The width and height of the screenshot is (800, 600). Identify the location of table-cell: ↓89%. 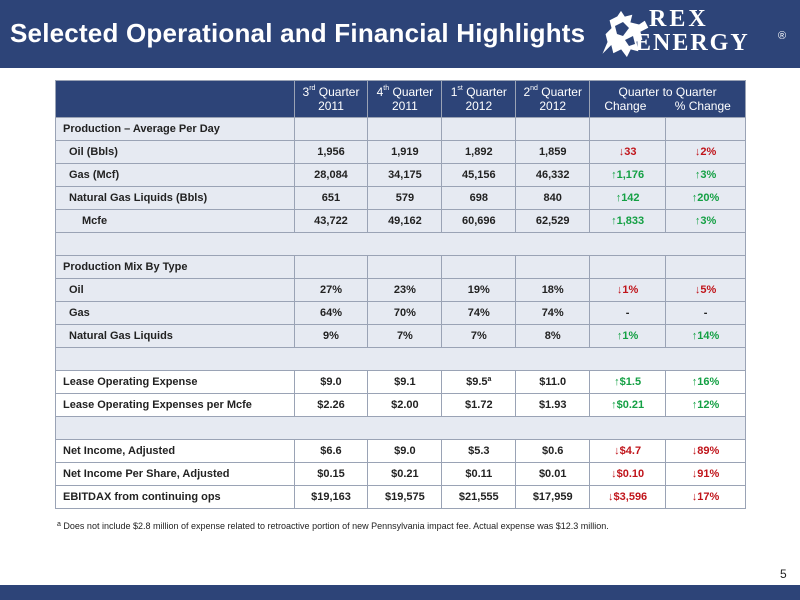
(705, 451).